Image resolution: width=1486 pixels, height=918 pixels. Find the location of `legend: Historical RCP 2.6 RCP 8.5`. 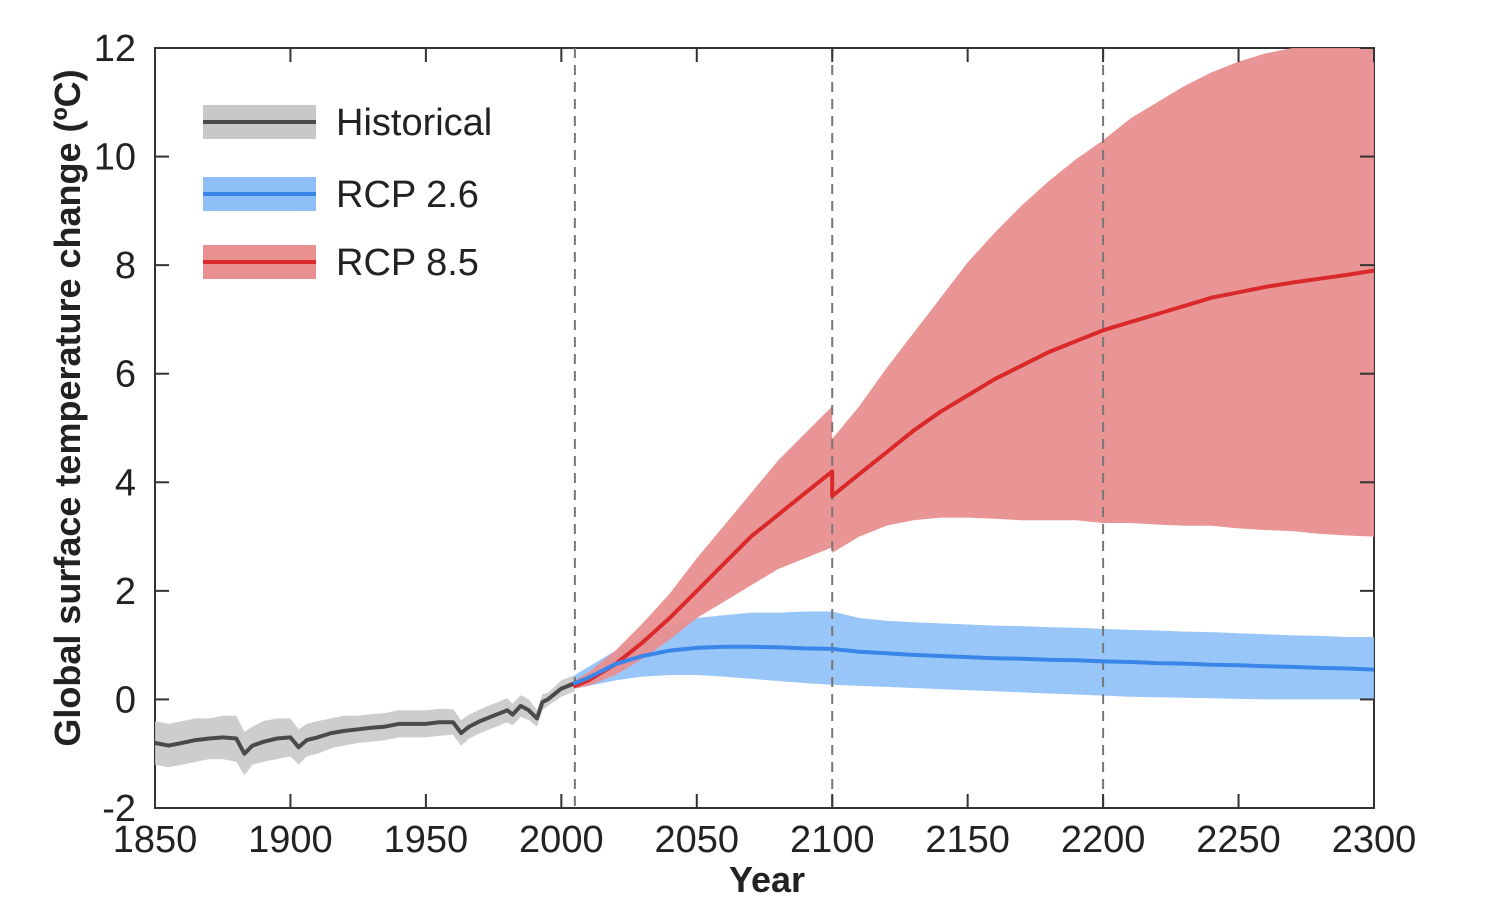

legend: Historical RCP 2.6 RCP 8.5 is located at coordinates (347, 193).